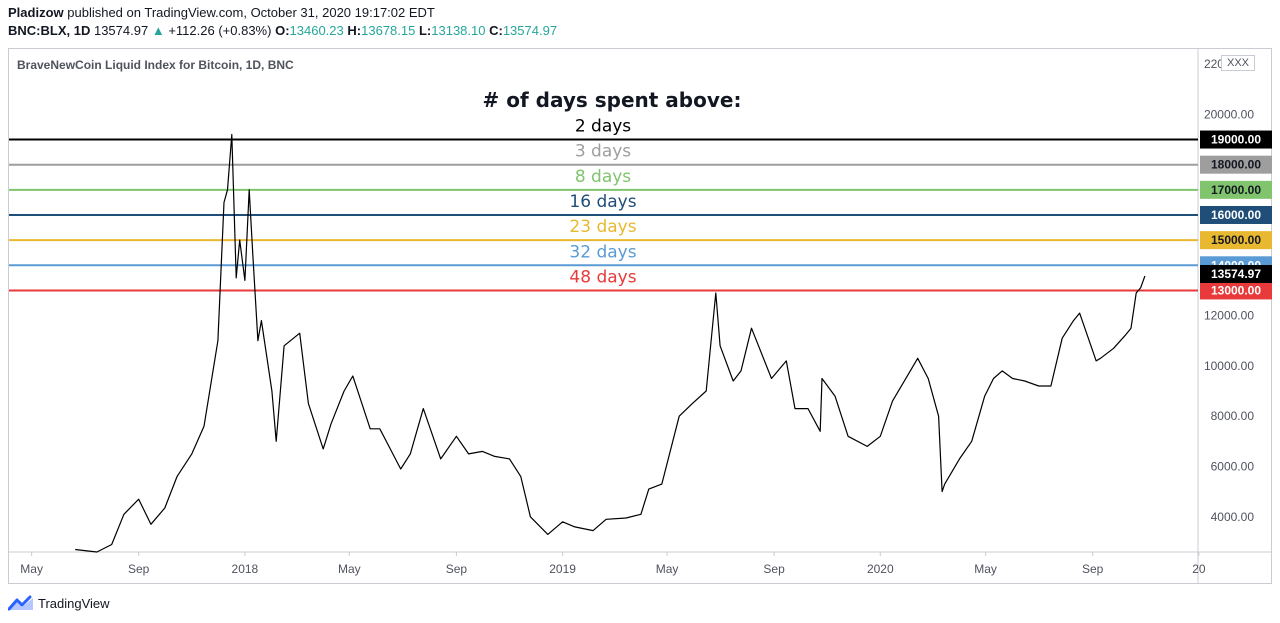 This screenshot has height=623, width=1280. Describe the element at coordinates (603, 177) in the screenshot. I see `days-above-label: 8 days` at that location.